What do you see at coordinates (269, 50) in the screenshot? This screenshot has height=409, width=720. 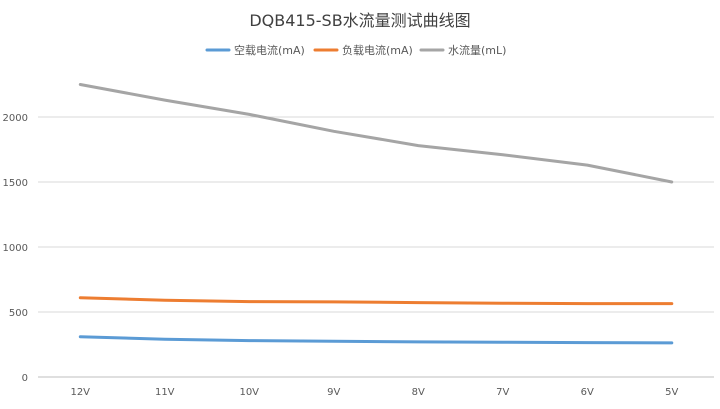 I see `legend-label-0: 空载电流(mA)` at bounding box center [269, 50].